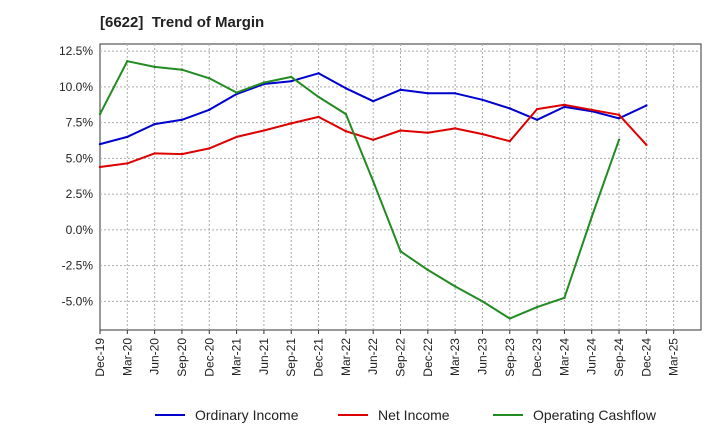 This screenshot has width=720, height=445. What do you see at coordinates (209, 357) in the screenshot?
I see `x-tick-label: Dec-20` at bounding box center [209, 357].